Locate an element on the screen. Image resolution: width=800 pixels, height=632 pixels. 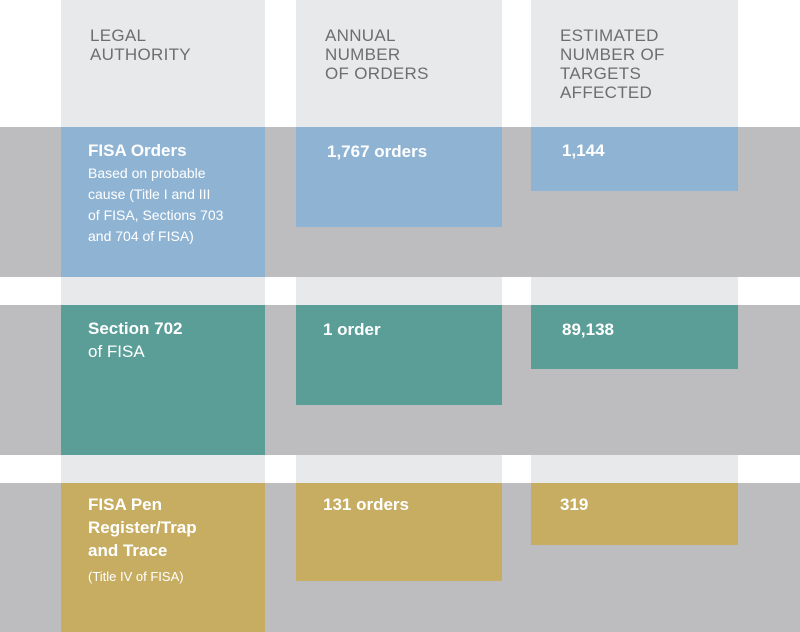
orders-cell-pen-register: 131 orders is located at coordinates (399, 532).